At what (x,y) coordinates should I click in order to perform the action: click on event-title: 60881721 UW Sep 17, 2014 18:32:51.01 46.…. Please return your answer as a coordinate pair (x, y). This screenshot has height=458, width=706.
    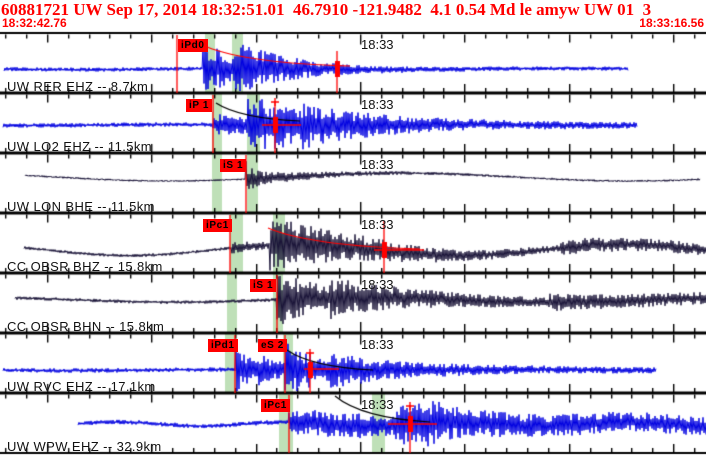
    Looking at the image, I should click on (326, 9).